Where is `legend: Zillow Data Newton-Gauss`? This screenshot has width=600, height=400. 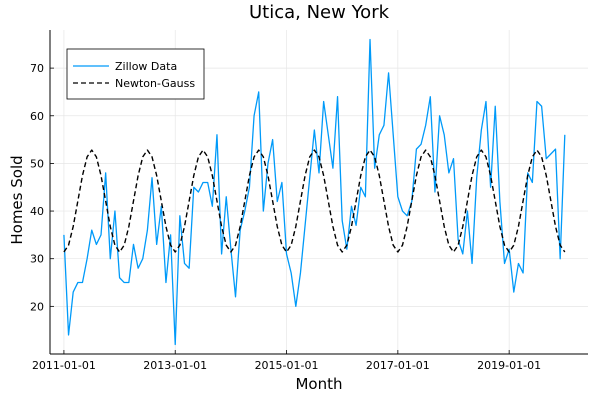 legend: Zillow Data Newton-Gauss is located at coordinates (135, 74).